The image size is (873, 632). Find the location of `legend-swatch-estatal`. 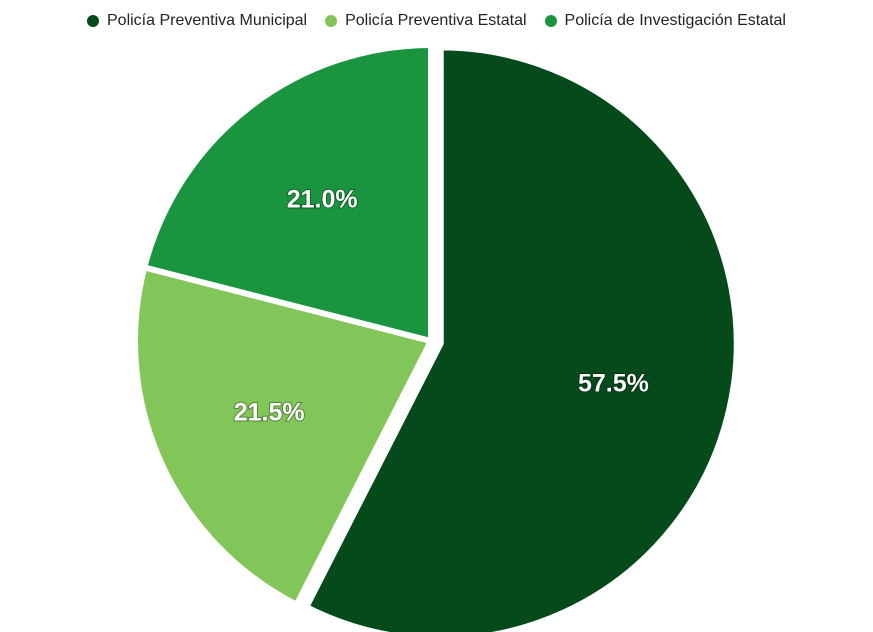

legend-swatch-estatal is located at coordinates (331, 21).